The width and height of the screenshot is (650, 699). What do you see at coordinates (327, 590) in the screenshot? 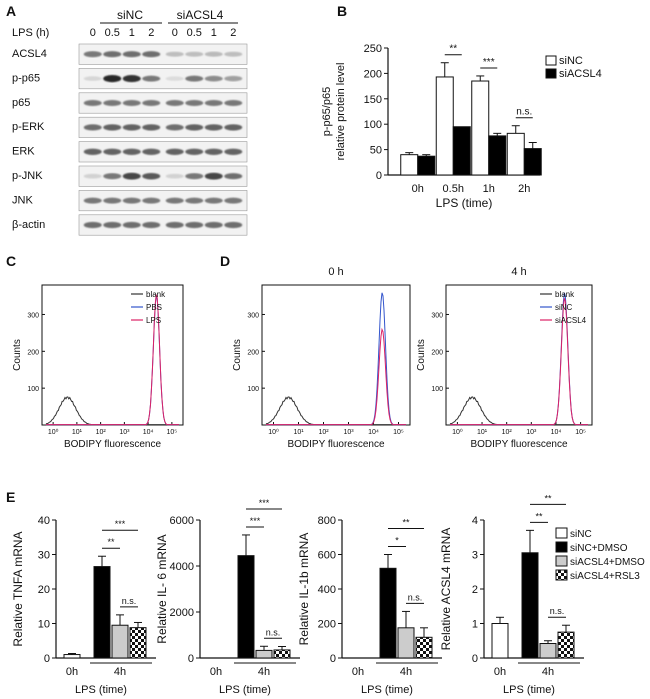
I see `e-y-tick-label: 400` at bounding box center [327, 590].